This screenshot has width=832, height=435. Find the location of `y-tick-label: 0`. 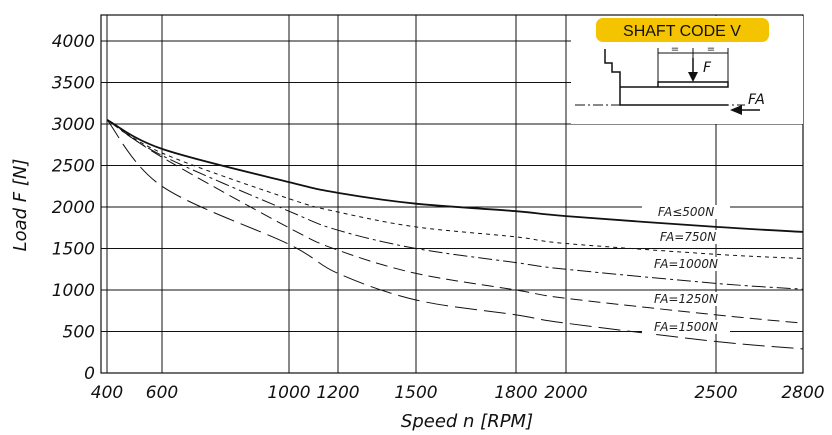

y-tick-label: 0 is located at coordinates (89, 374).